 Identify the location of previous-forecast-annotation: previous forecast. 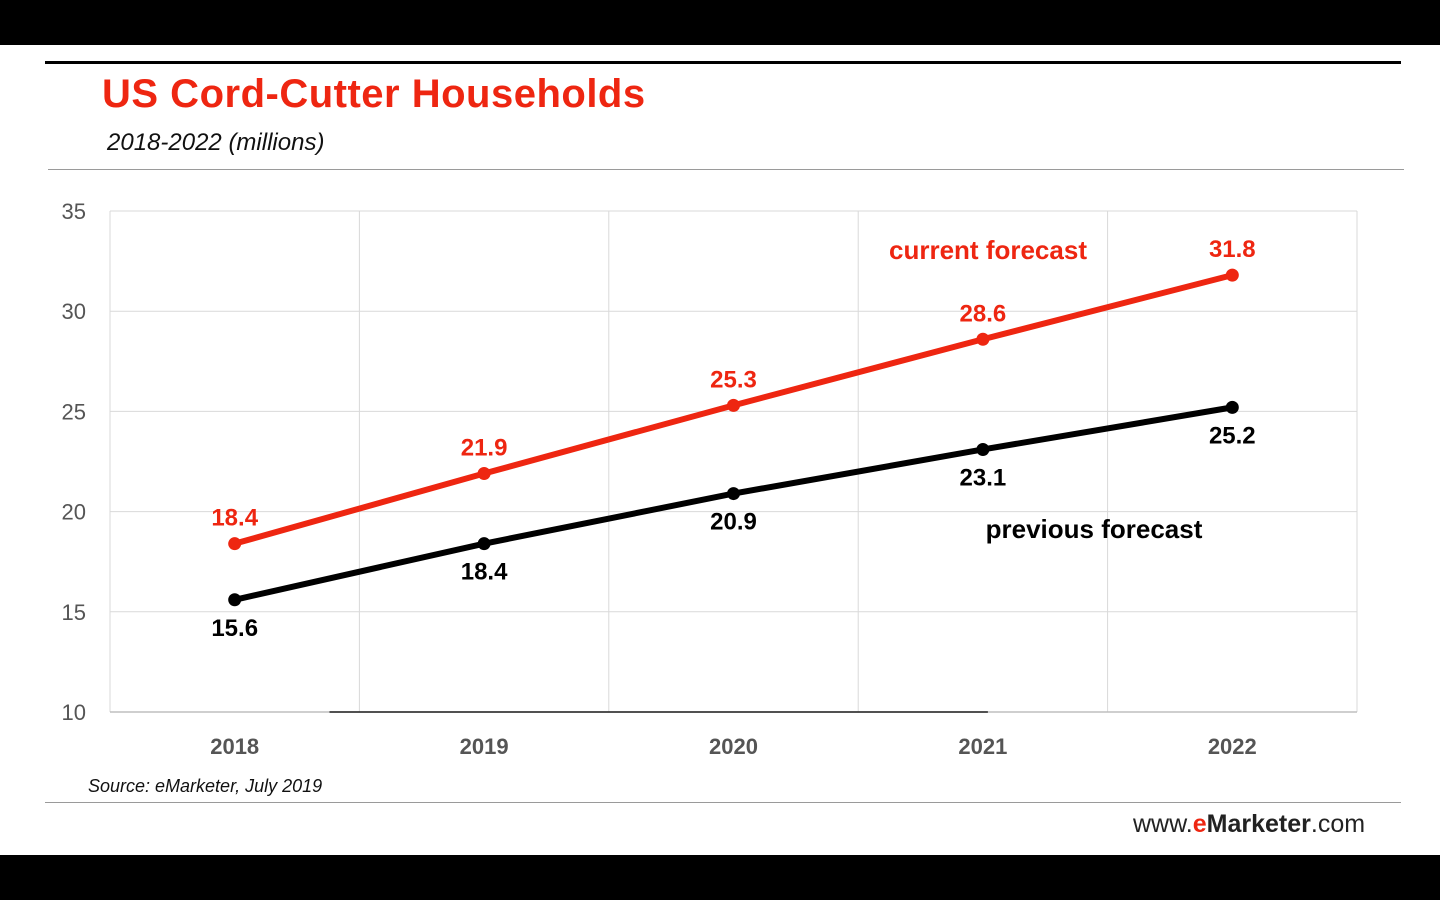
(1094, 529).